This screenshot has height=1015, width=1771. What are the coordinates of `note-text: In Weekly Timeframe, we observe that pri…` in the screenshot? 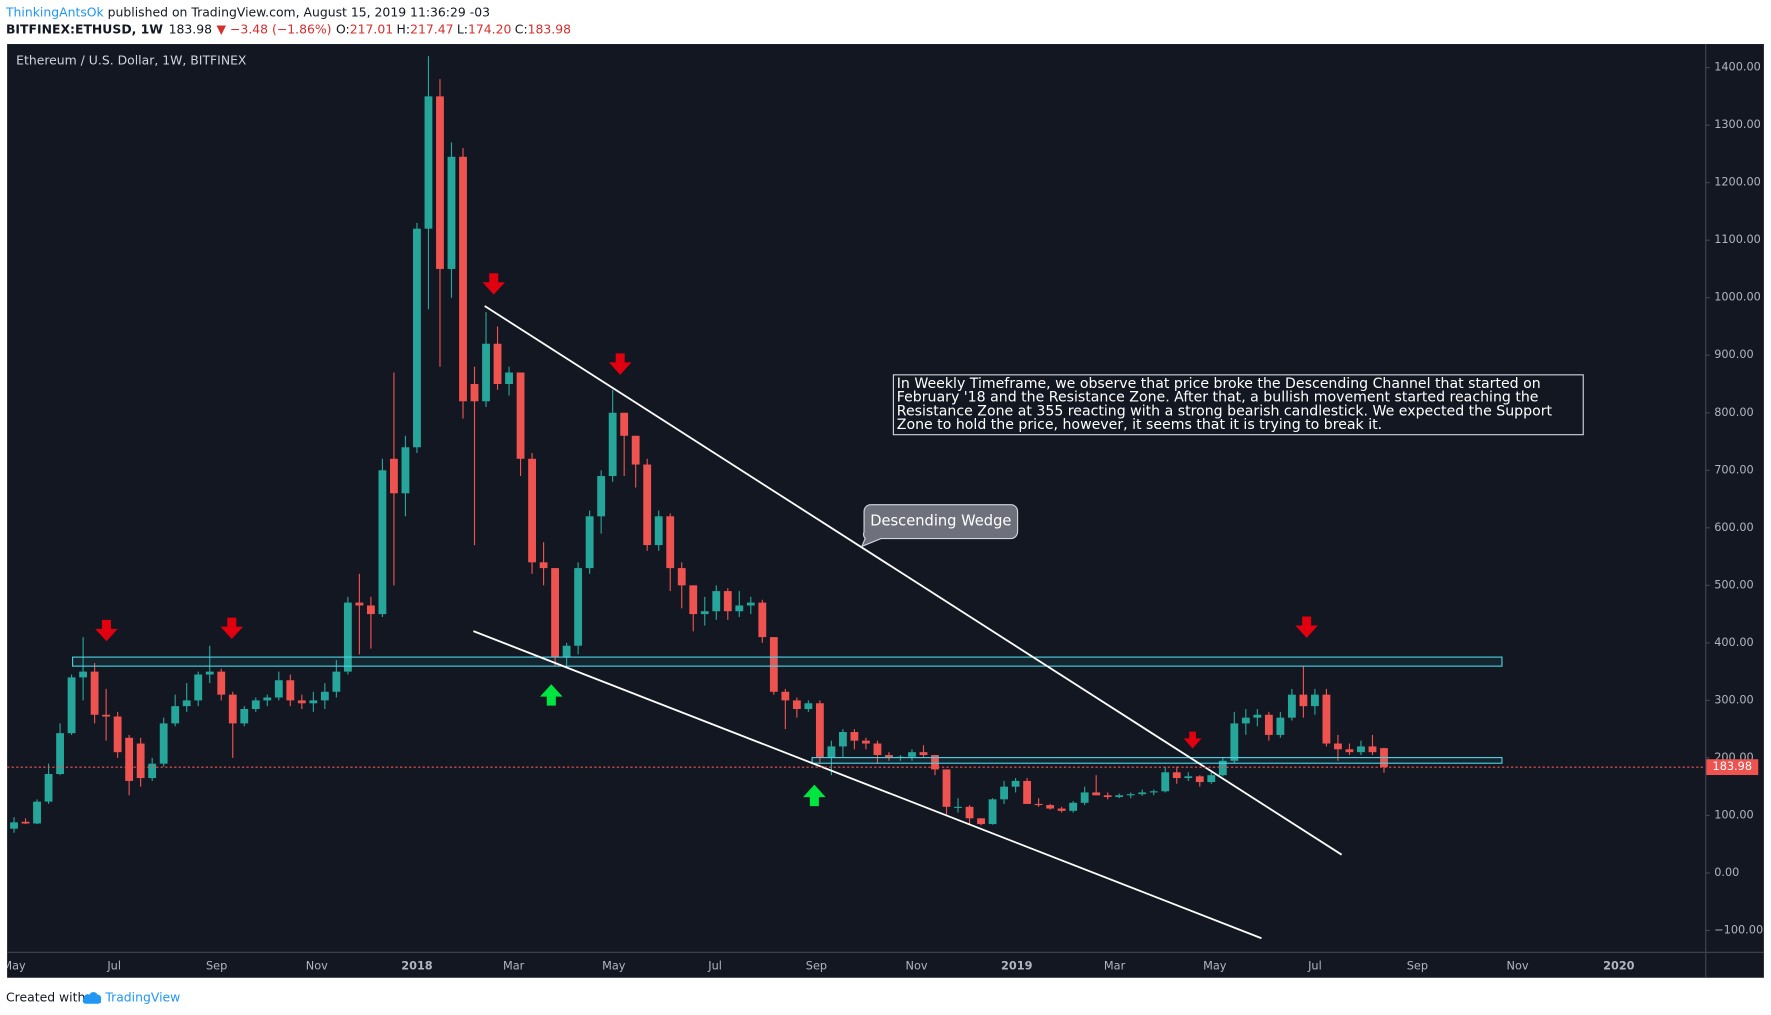 It's located at (1225, 404).